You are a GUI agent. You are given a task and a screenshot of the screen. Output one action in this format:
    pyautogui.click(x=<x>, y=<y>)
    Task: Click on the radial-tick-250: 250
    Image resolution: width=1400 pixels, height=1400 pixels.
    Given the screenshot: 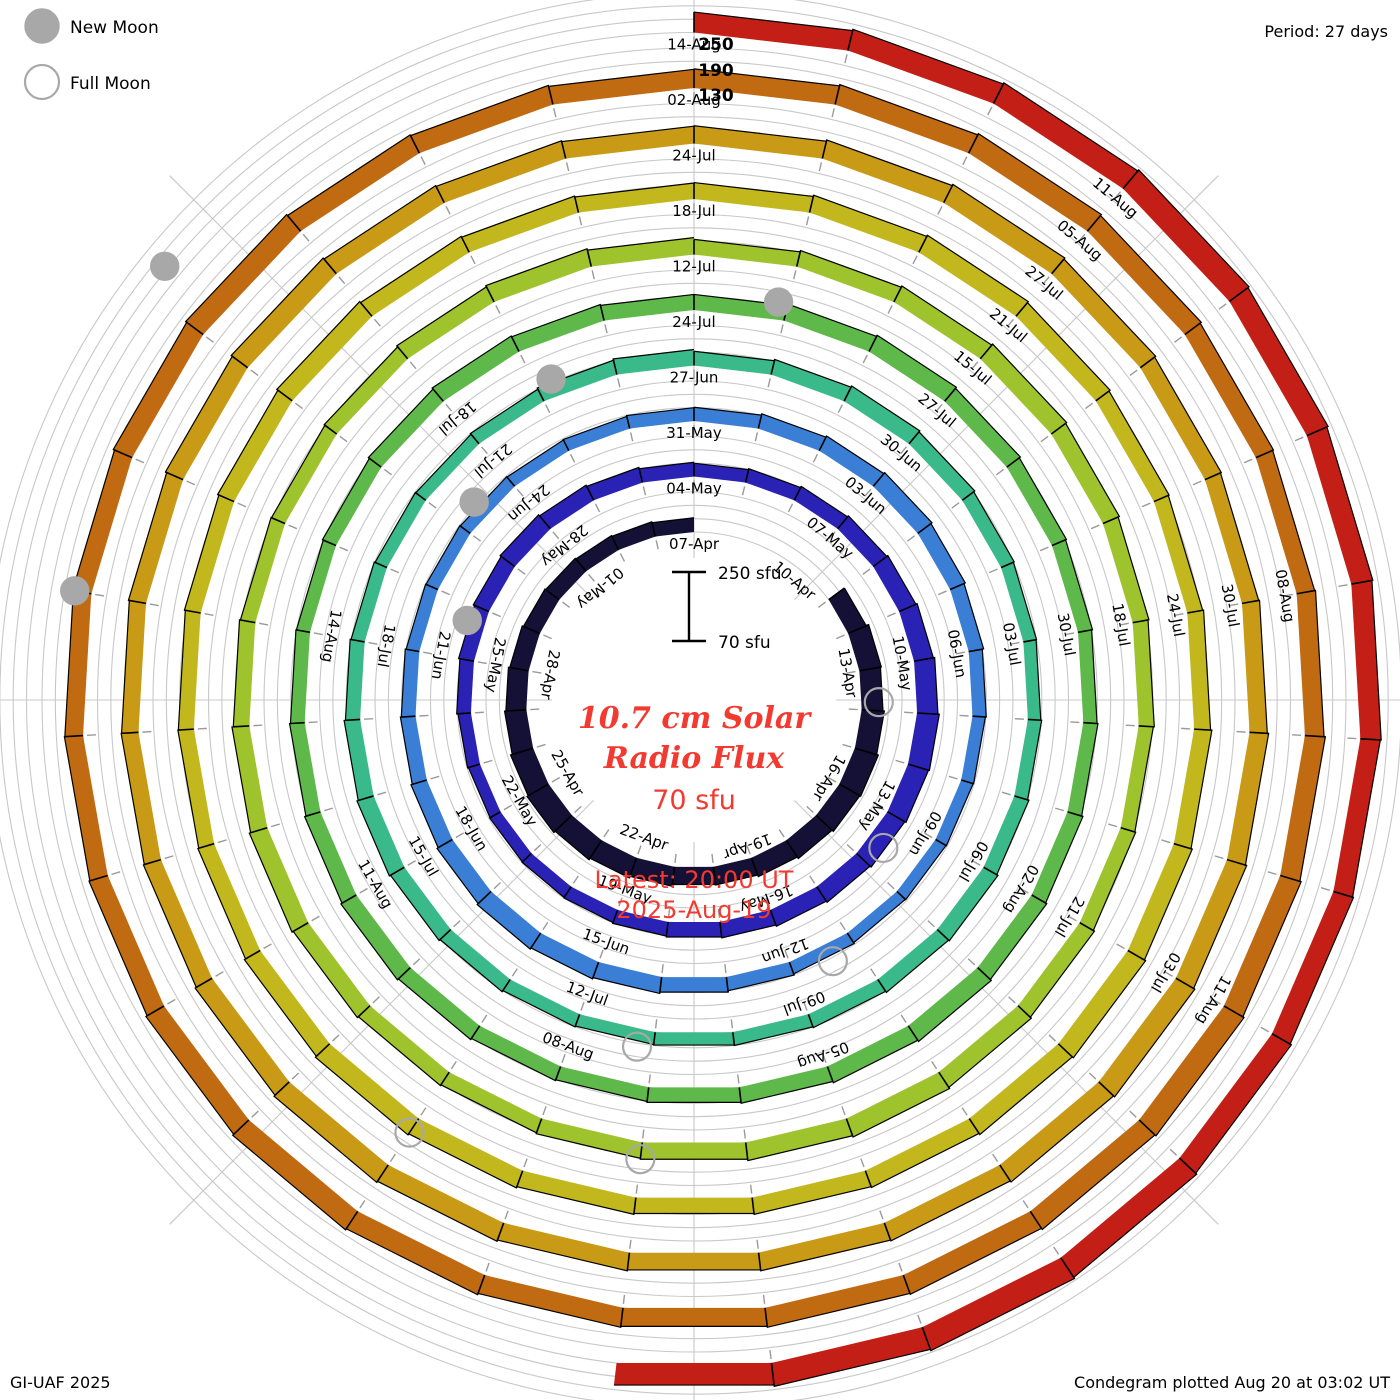 What is the action you would take?
    pyautogui.click(x=716, y=45)
    